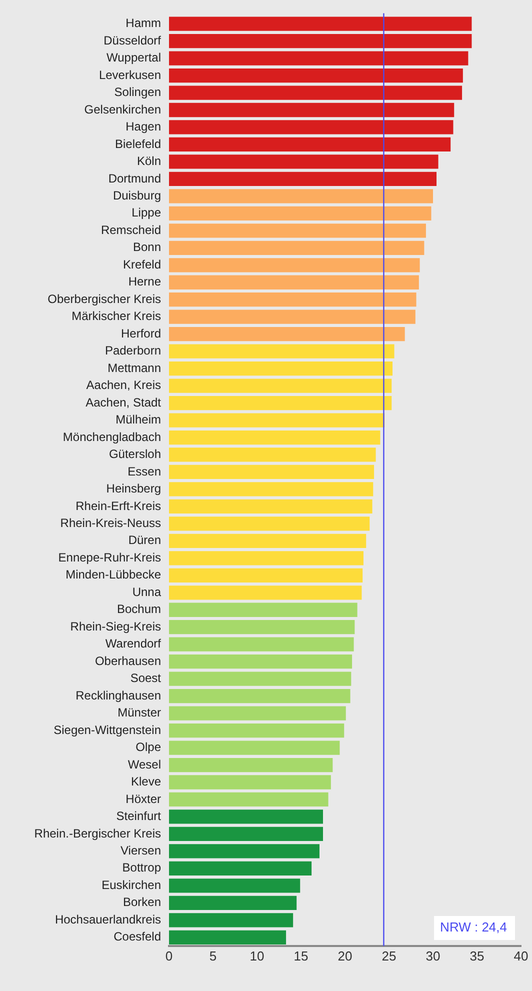 Image resolution: width=532 pixels, height=991 pixels. What do you see at coordinates (139, 713) in the screenshot?
I see `y-tick-label: Münster` at bounding box center [139, 713].